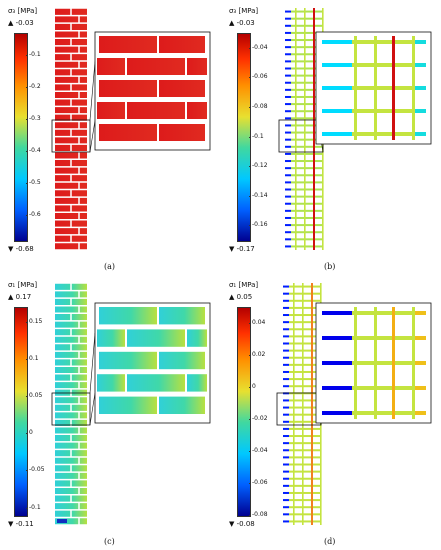  What do you see at coordinates (260, 195) in the screenshot?
I see `colorbar-tick: -0.14` at bounding box center [260, 195].